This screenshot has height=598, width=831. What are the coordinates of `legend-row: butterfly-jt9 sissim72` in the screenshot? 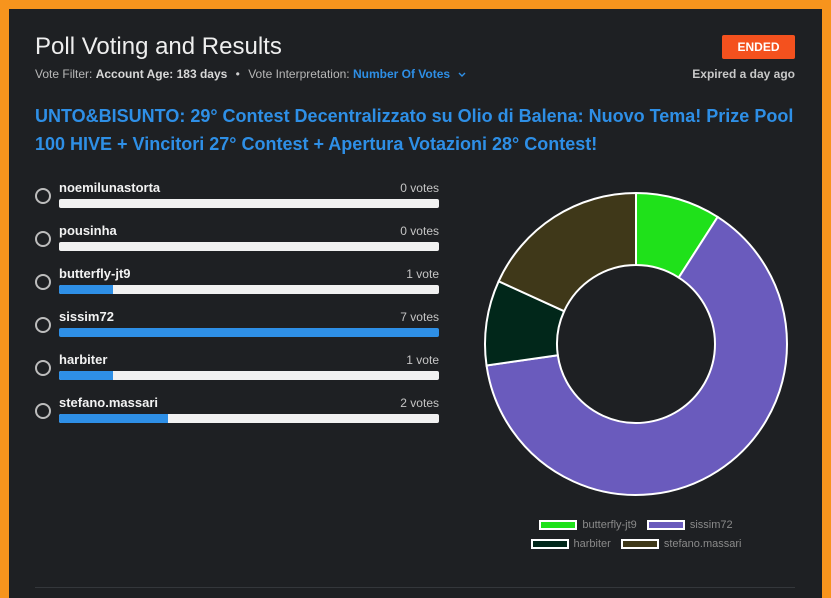 It's located at (636, 525).